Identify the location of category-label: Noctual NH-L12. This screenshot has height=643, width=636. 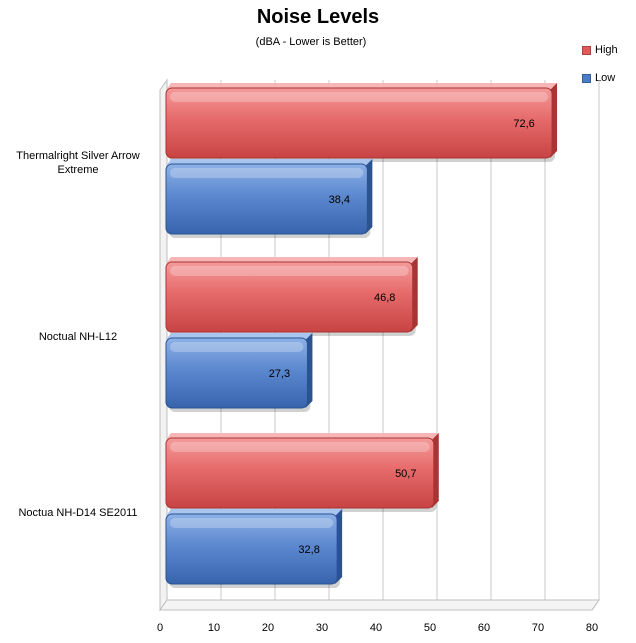
(78, 337).